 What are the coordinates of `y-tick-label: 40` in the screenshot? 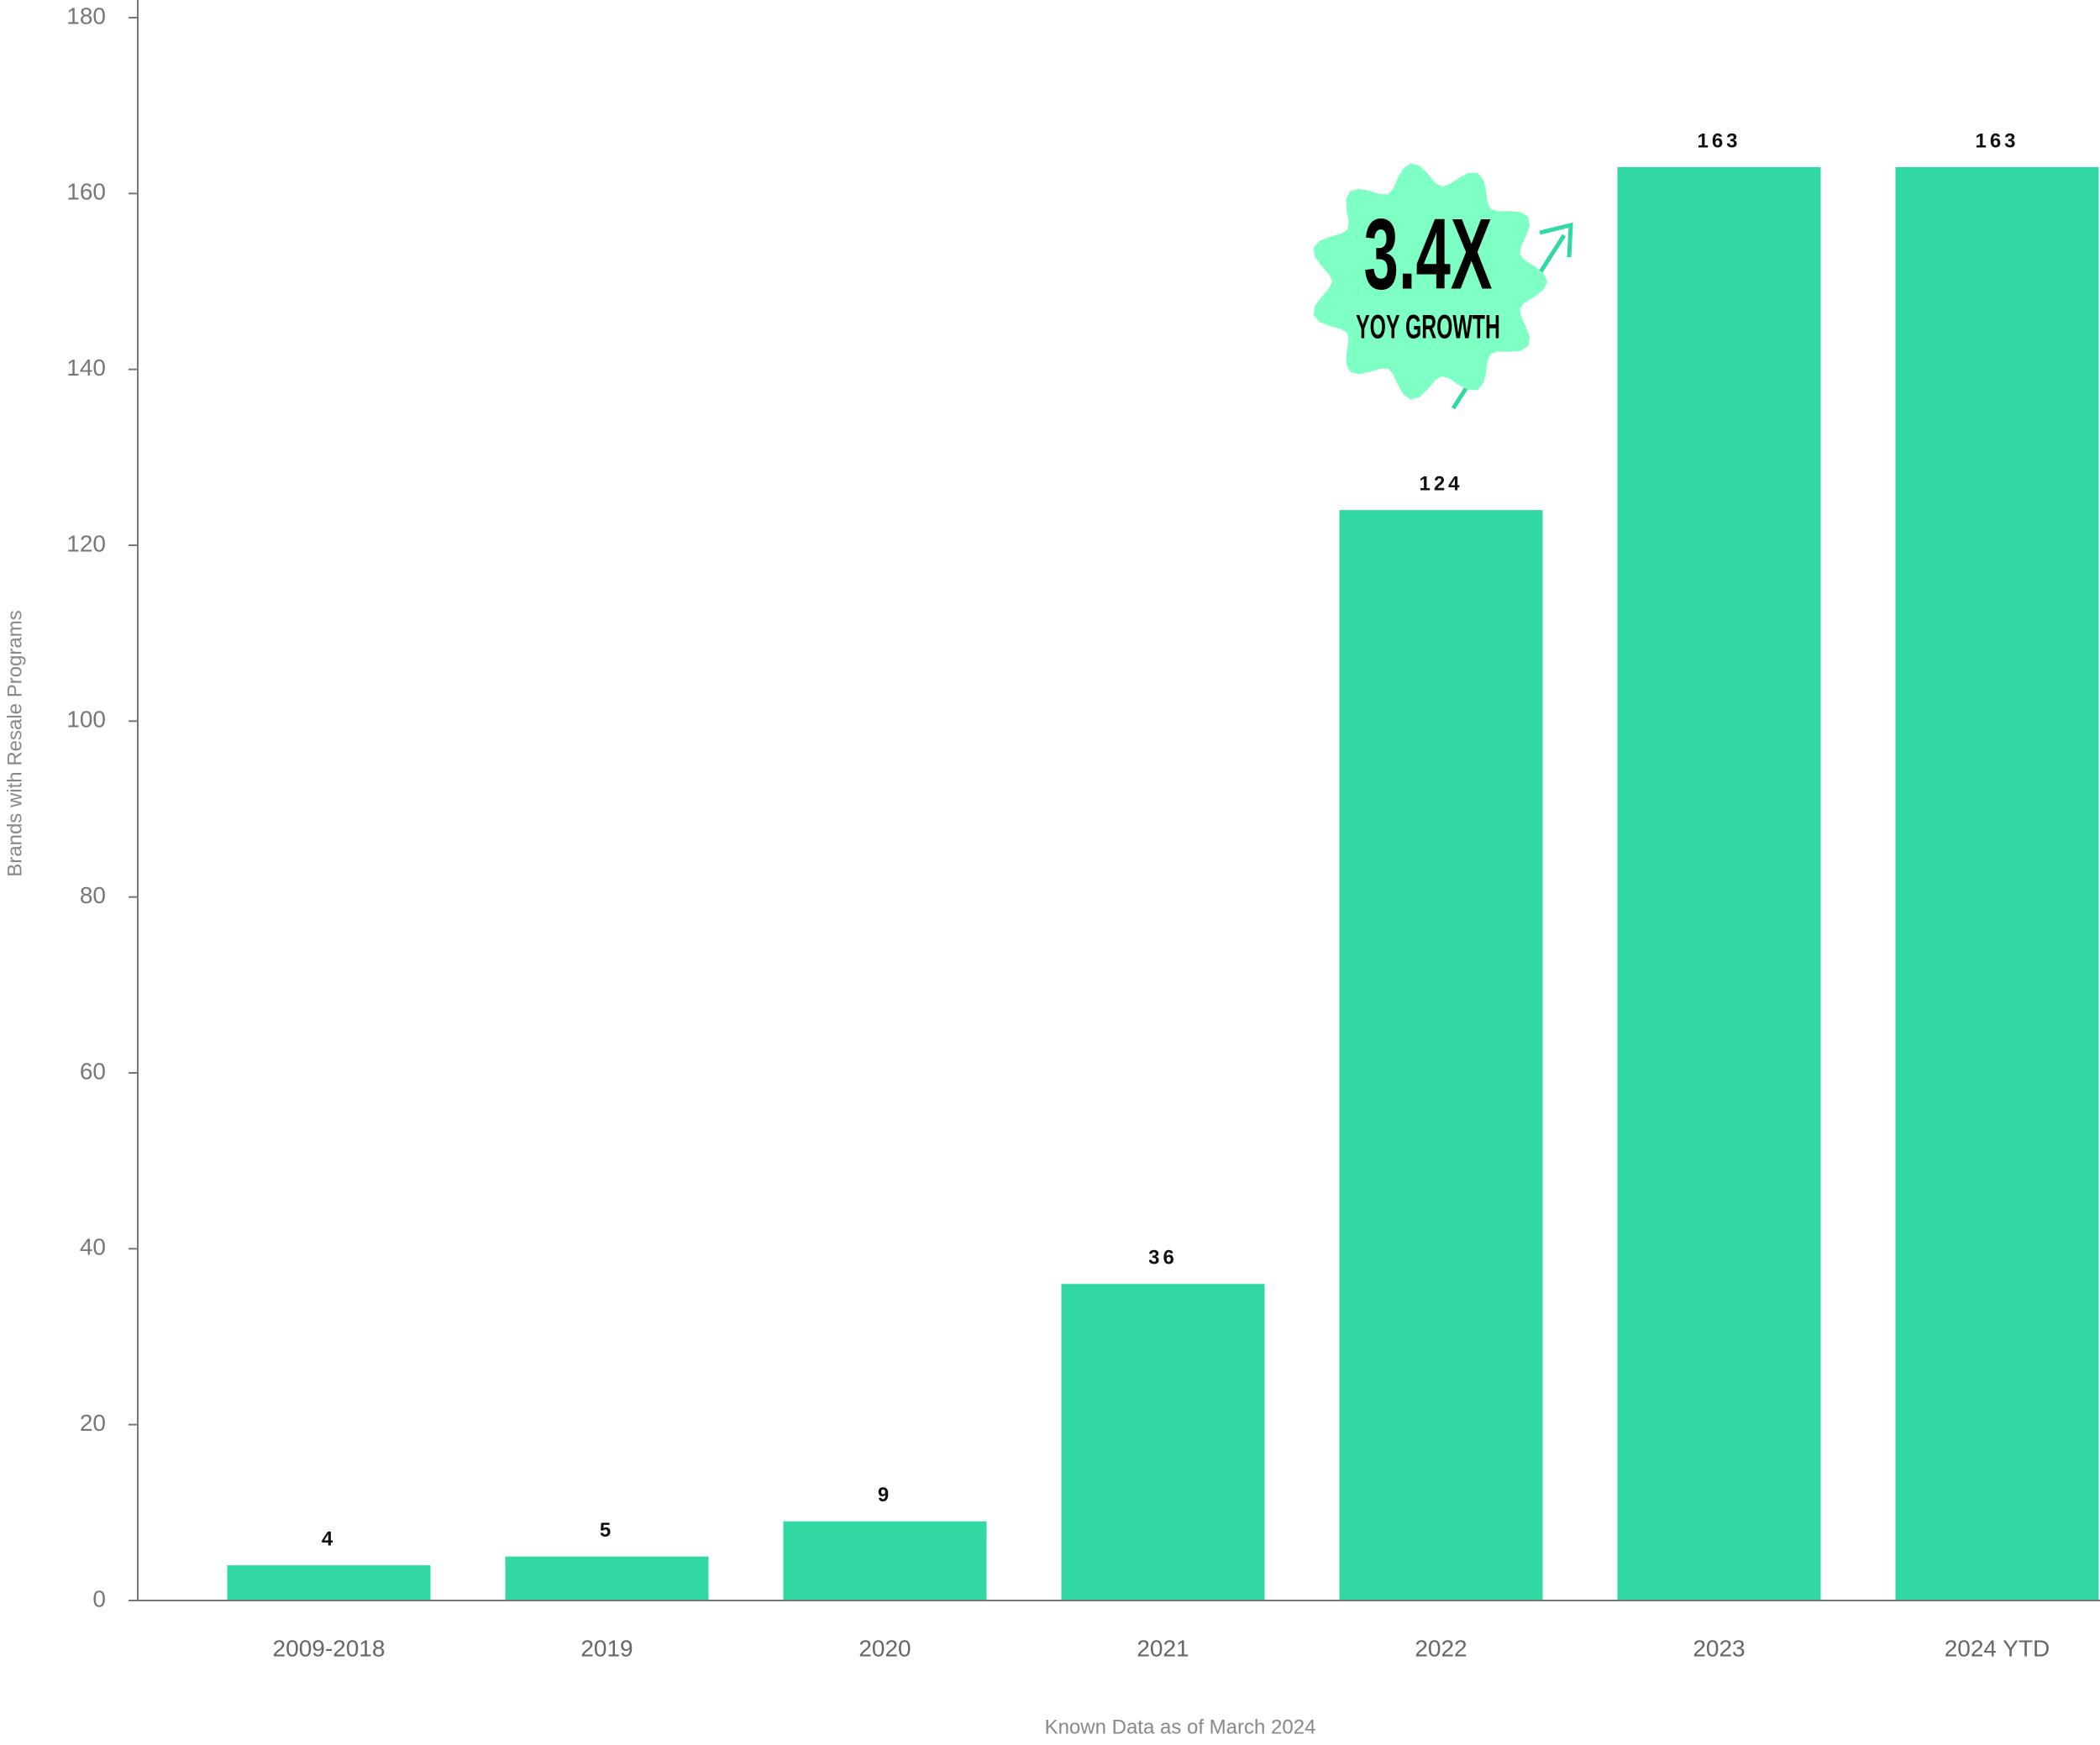 It's located at (93, 1247).